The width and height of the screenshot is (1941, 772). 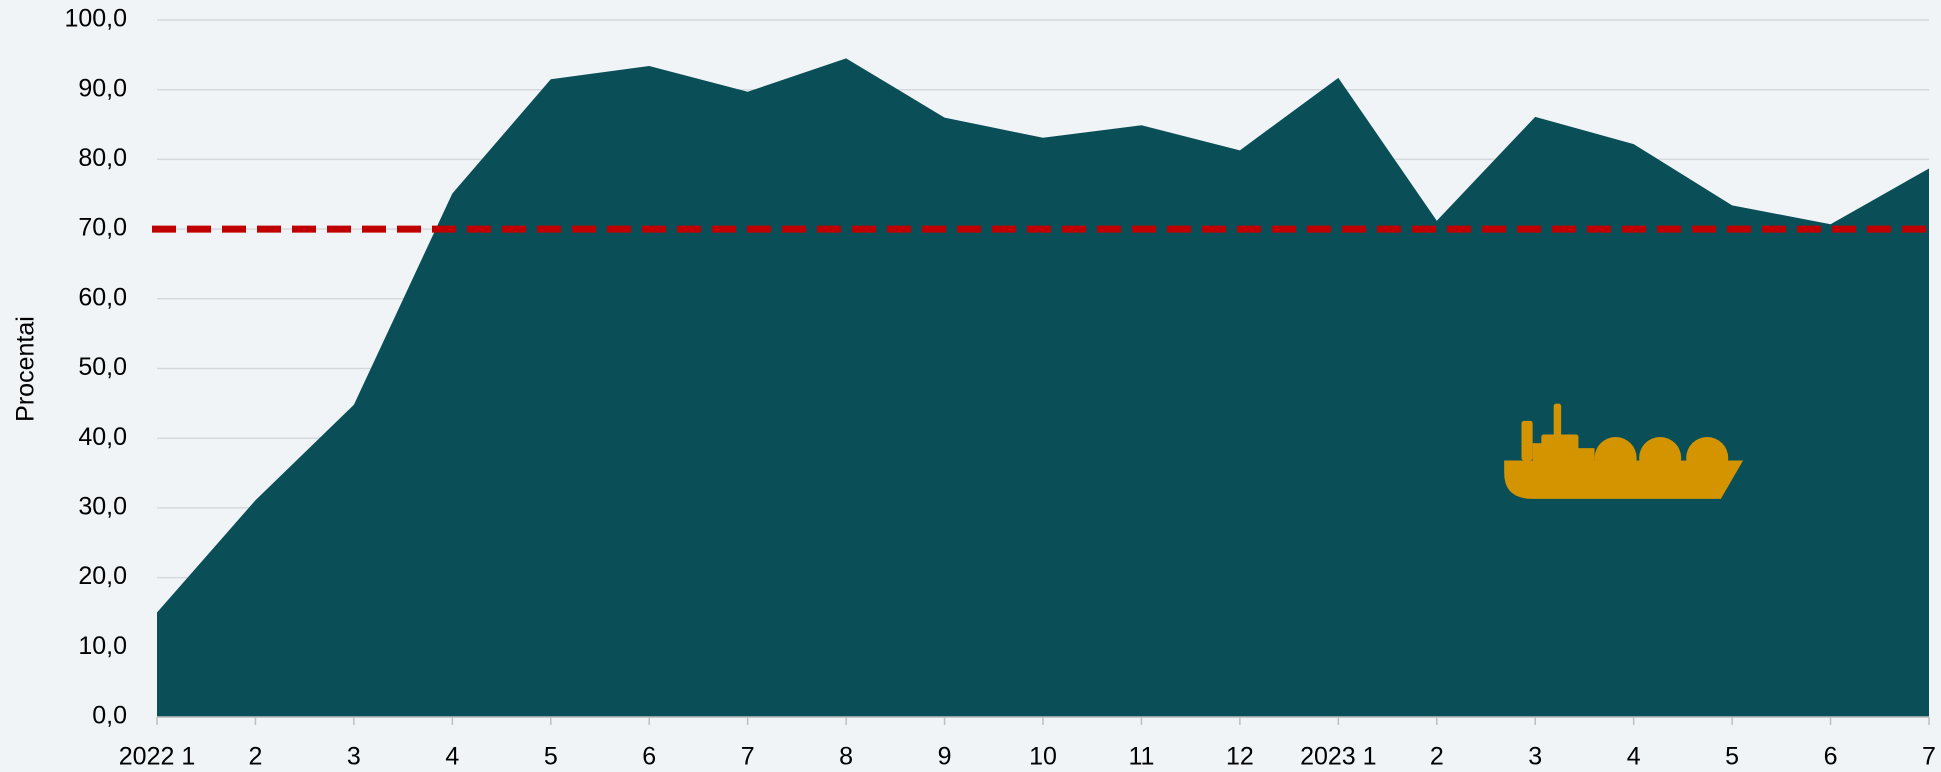 What do you see at coordinates (846, 757) in the screenshot?
I see `x-tick-label: 8` at bounding box center [846, 757].